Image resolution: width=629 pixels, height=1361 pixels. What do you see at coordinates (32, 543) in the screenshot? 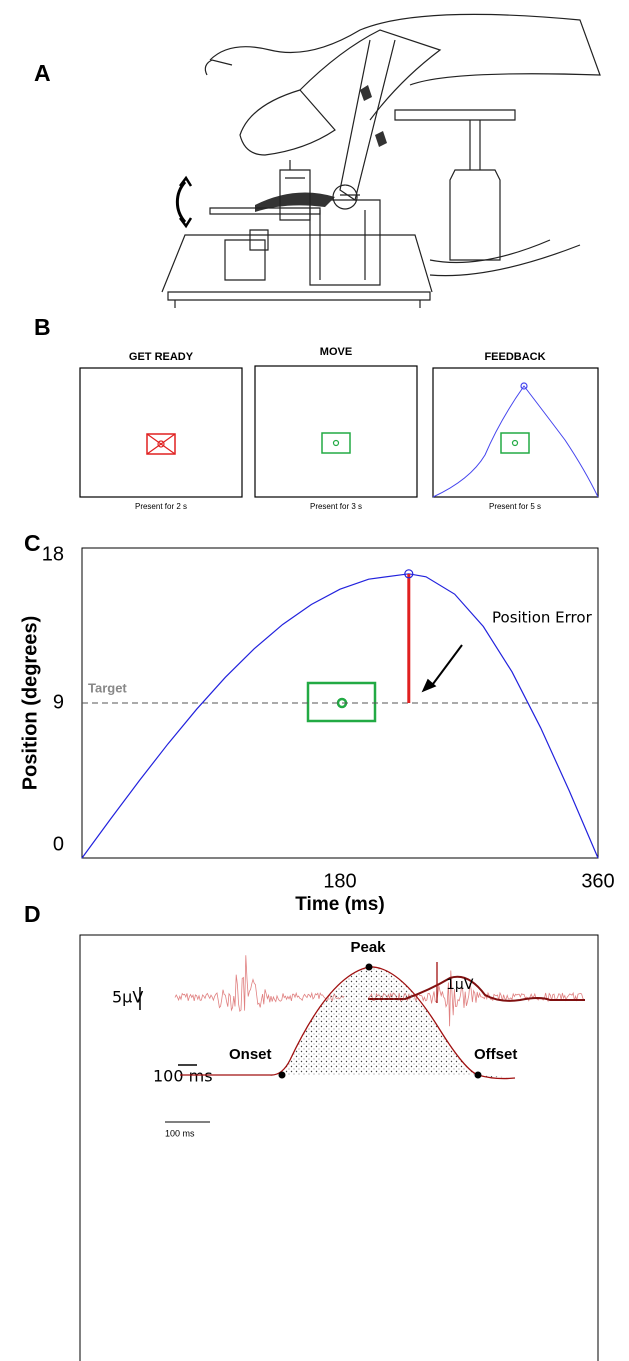
I see `panel-label: C` at bounding box center [32, 543].